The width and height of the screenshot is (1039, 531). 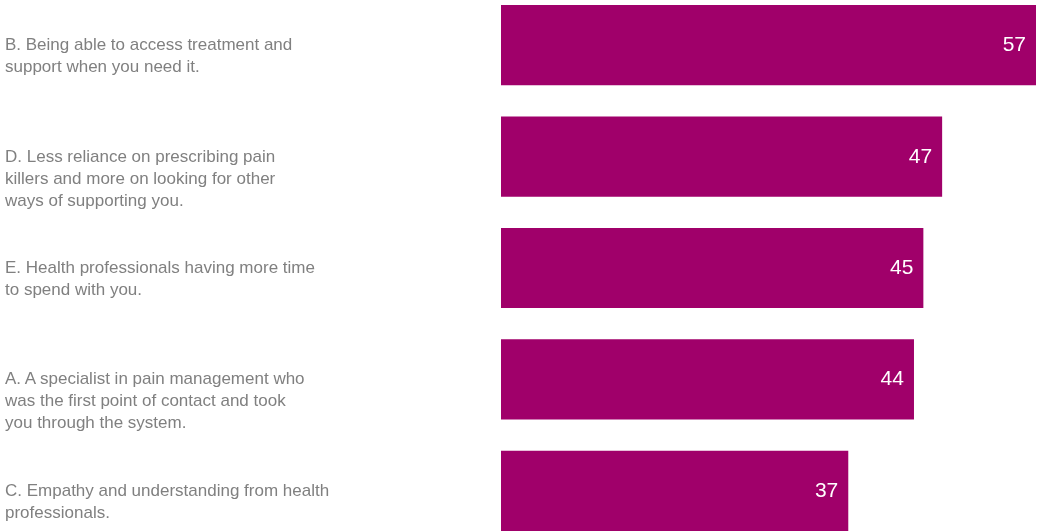 What do you see at coordinates (920, 155) in the screenshot?
I see `data-label: 47` at bounding box center [920, 155].